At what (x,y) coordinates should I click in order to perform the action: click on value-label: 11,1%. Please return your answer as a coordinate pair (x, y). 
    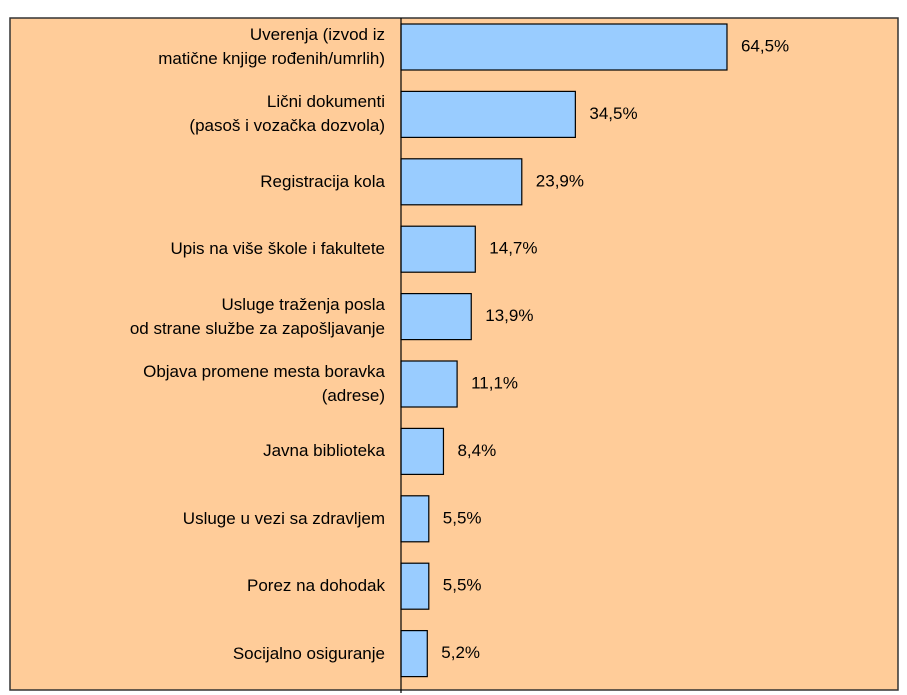
    Looking at the image, I should click on (494, 382).